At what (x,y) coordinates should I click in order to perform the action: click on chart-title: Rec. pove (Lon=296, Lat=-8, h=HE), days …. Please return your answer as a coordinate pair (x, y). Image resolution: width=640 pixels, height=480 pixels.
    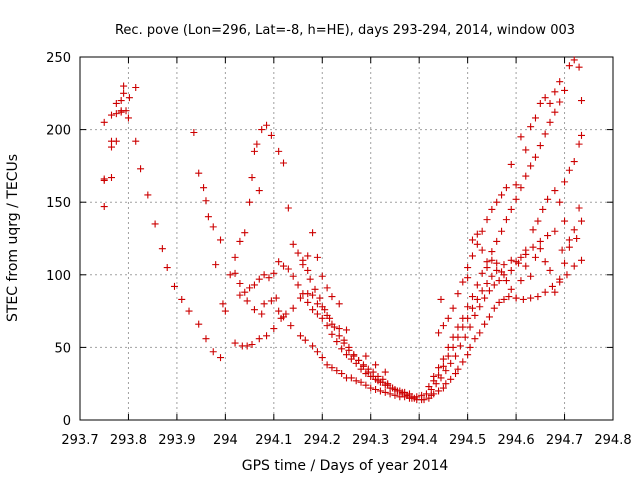
    Looking at the image, I should click on (345, 30).